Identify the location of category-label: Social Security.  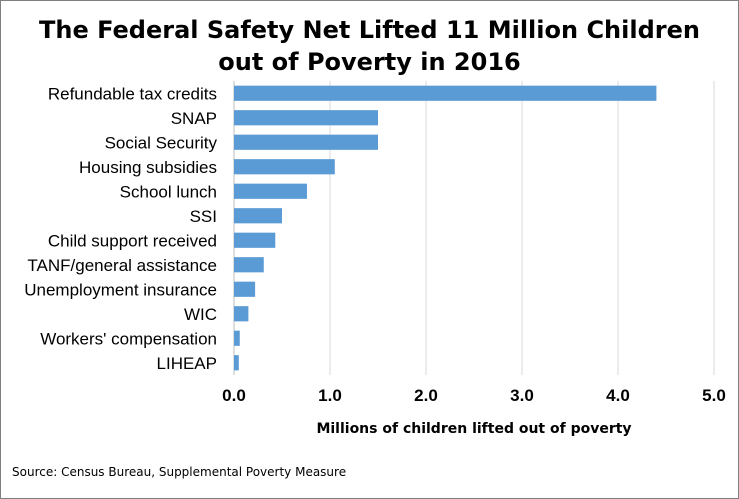
(161, 142).